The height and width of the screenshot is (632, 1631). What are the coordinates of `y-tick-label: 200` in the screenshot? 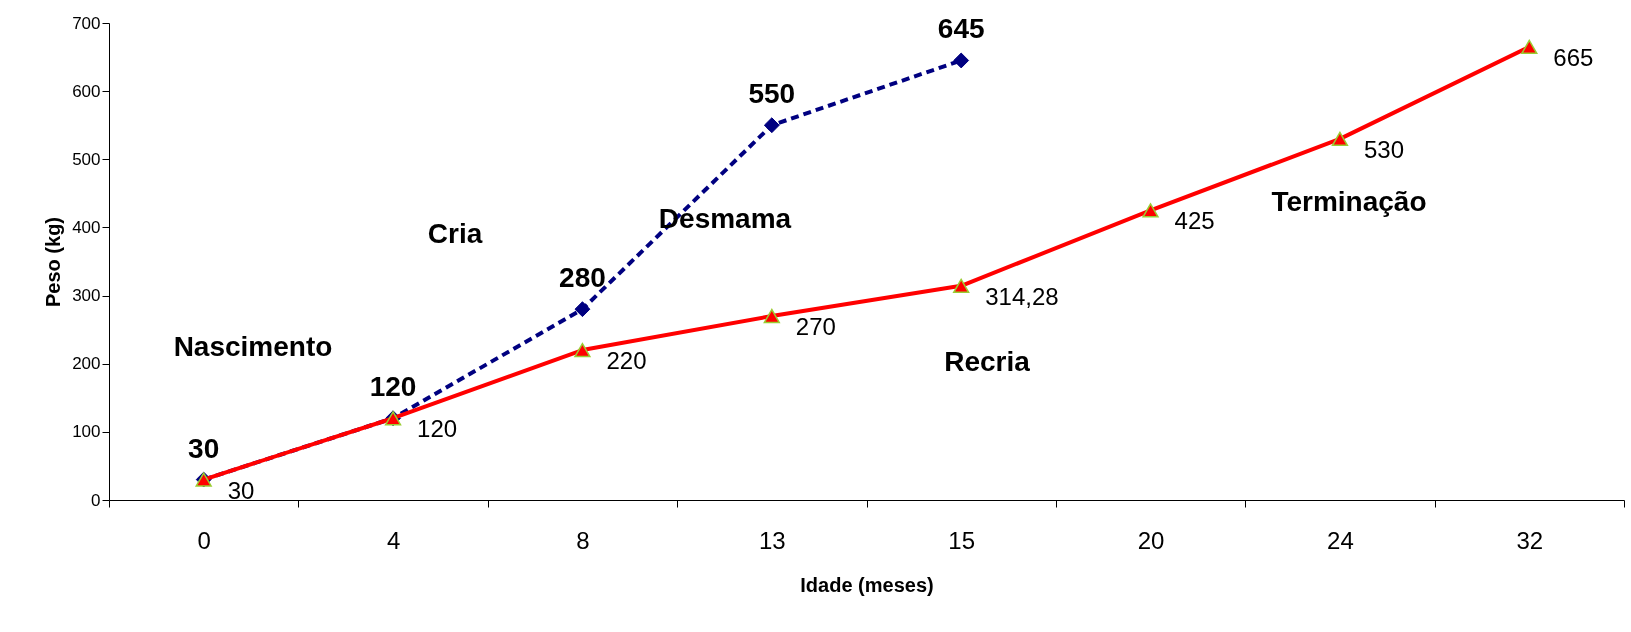 It's located at (86, 364).